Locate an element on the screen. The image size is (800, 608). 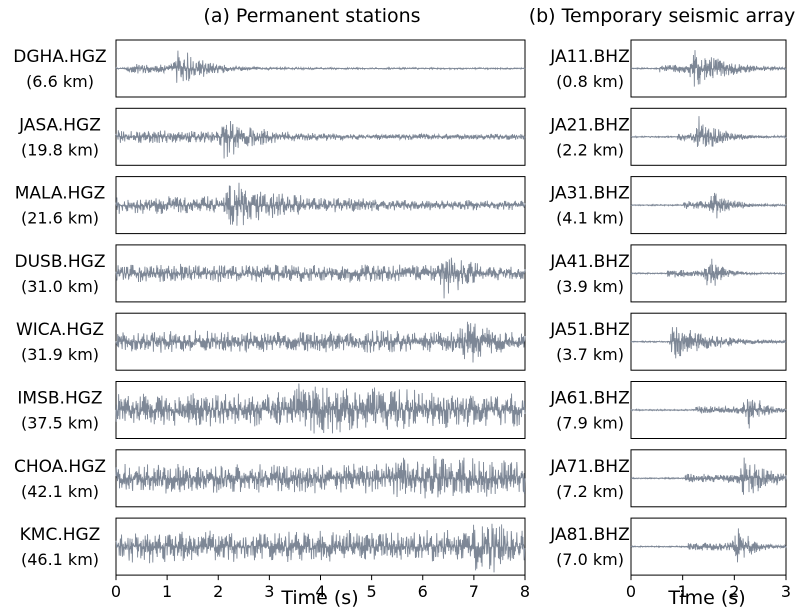
station-distance: (31.0 km) is located at coordinates (60, 286).